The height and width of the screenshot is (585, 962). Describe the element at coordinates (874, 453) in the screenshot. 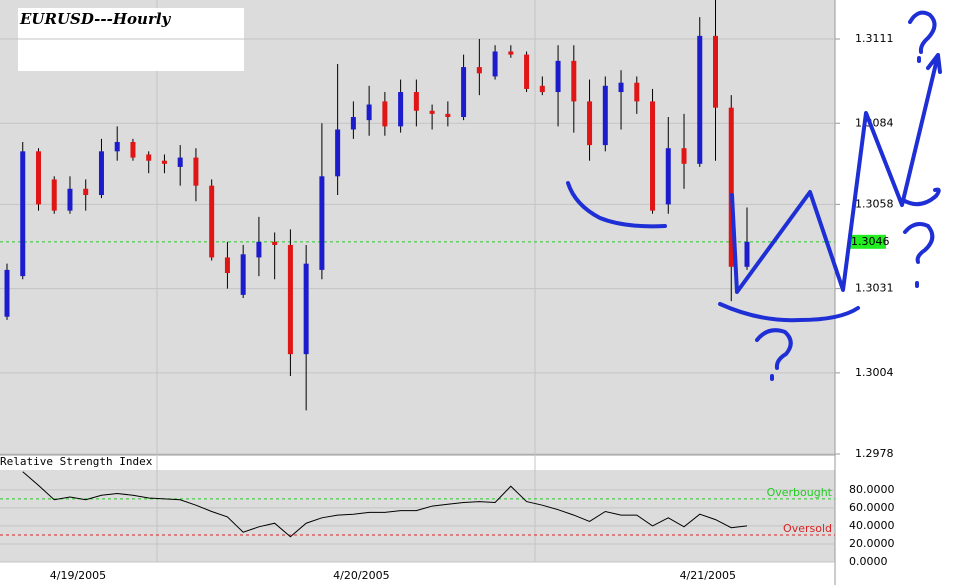

I see `y-tick-label: 1.2978` at that location.